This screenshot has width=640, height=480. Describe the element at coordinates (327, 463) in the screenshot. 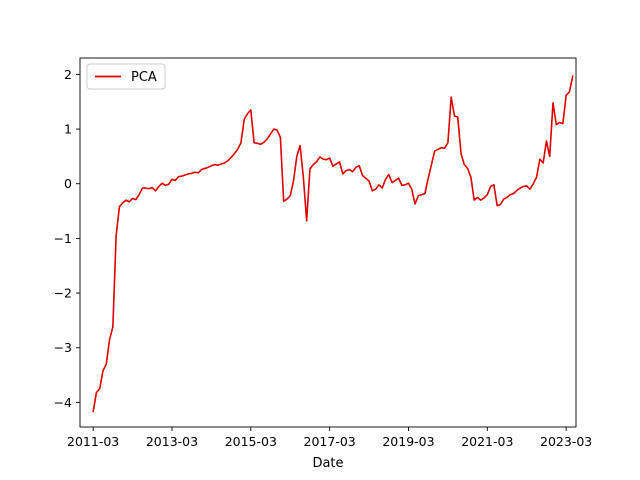

I see `x-axis-label: Date` at that location.